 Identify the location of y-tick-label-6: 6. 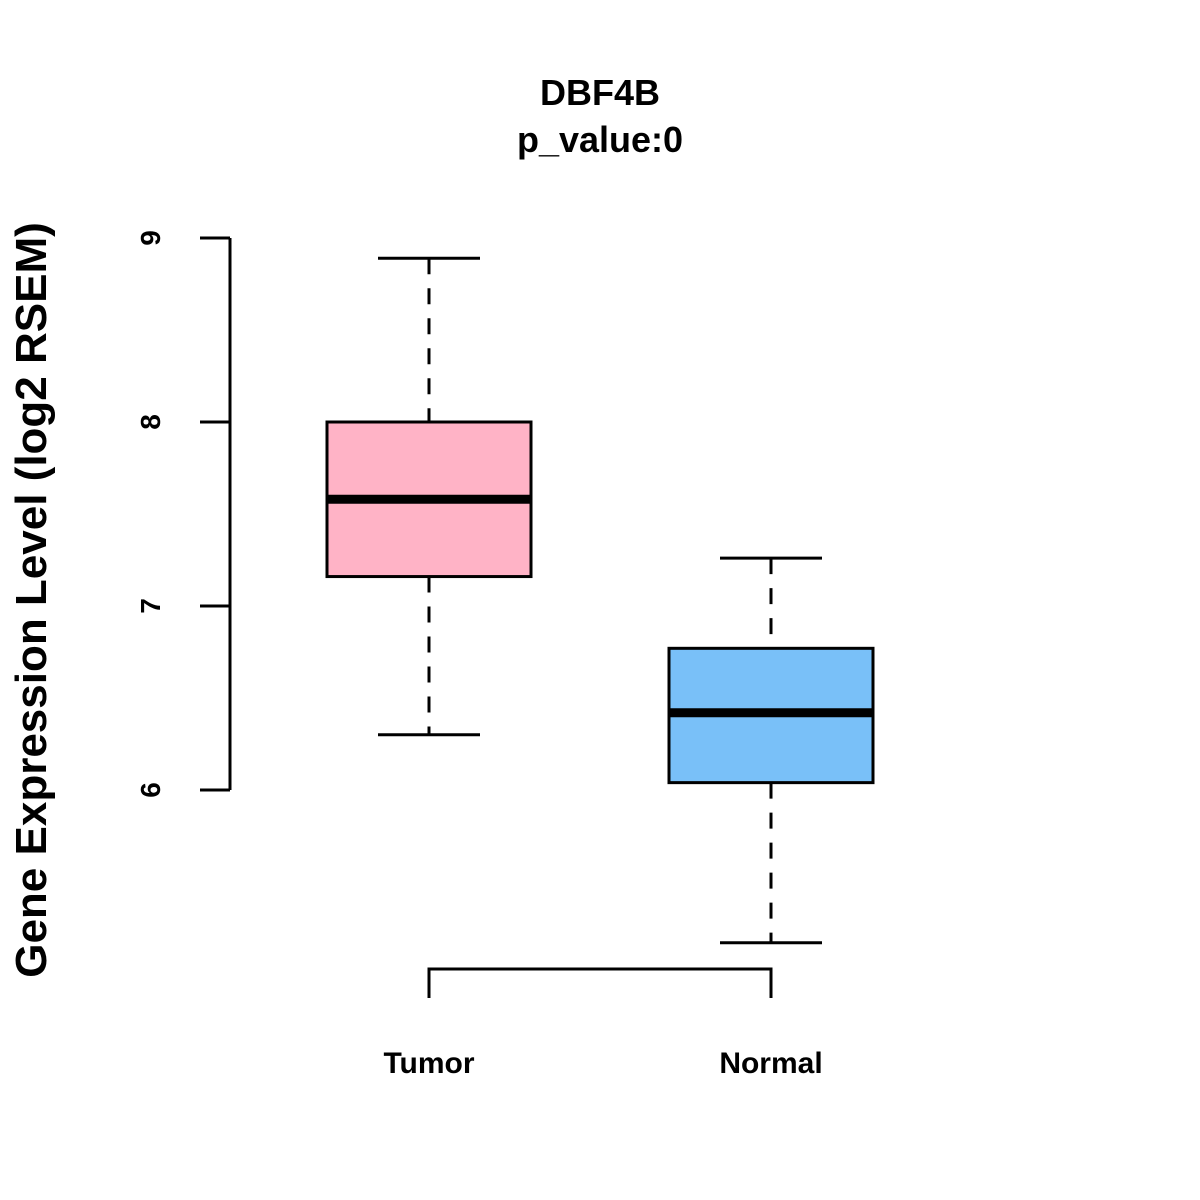
(150, 790).